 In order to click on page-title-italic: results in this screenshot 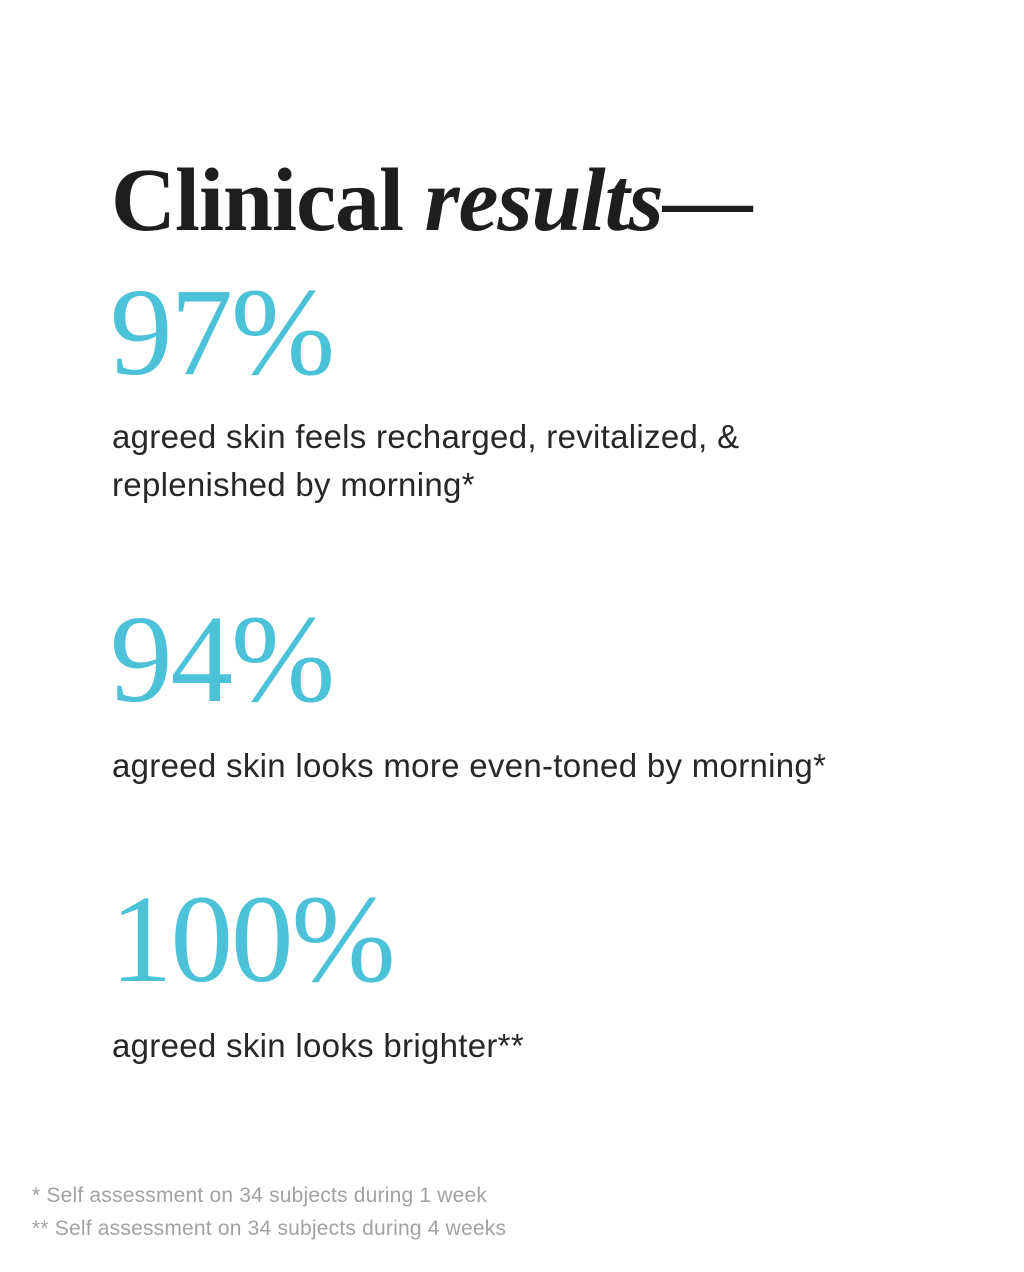, I will do `click(544, 201)`.